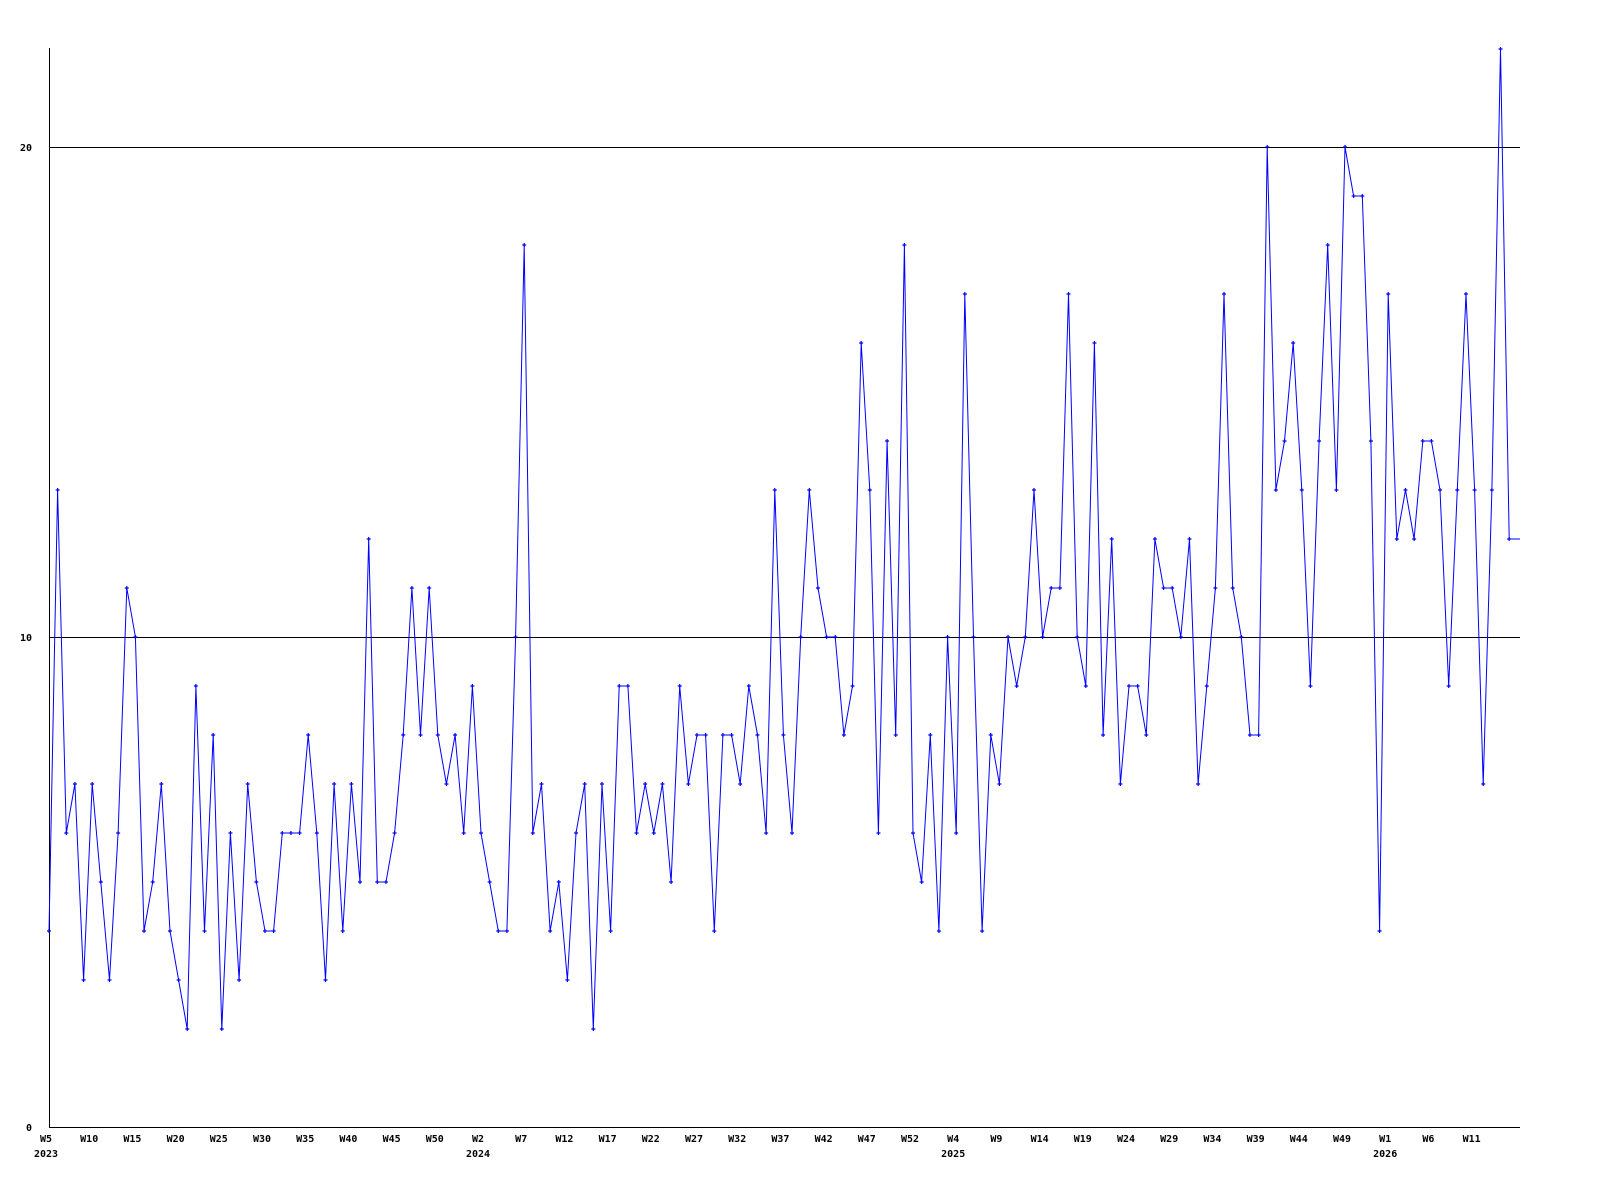 Image resolution: width=1600 pixels, height=1200 pixels. What do you see at coordinates (265, 931) in the screenshot?
I see `data-point-2023-W30` at bounding box center [265, 931].